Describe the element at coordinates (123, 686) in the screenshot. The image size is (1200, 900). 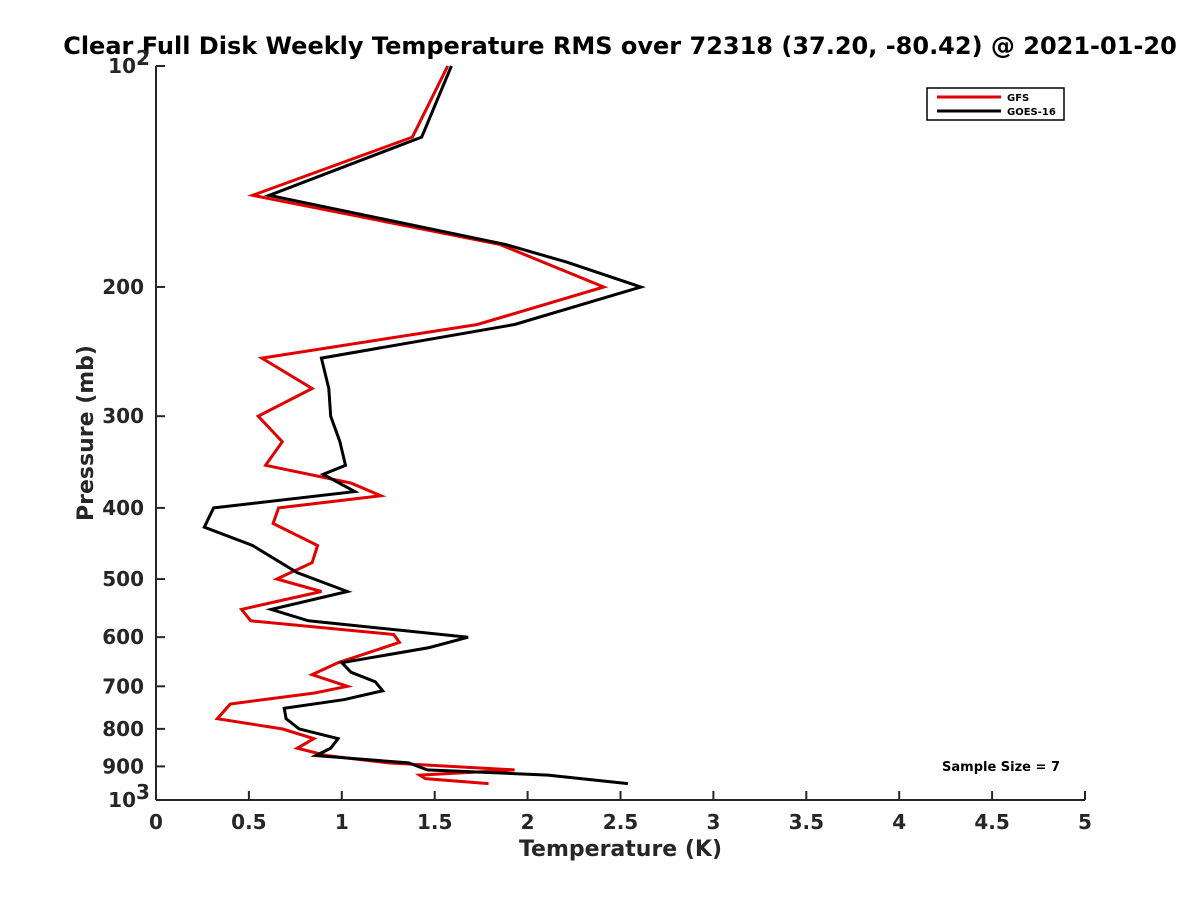
I see `y-tick-label: 700` at that location.